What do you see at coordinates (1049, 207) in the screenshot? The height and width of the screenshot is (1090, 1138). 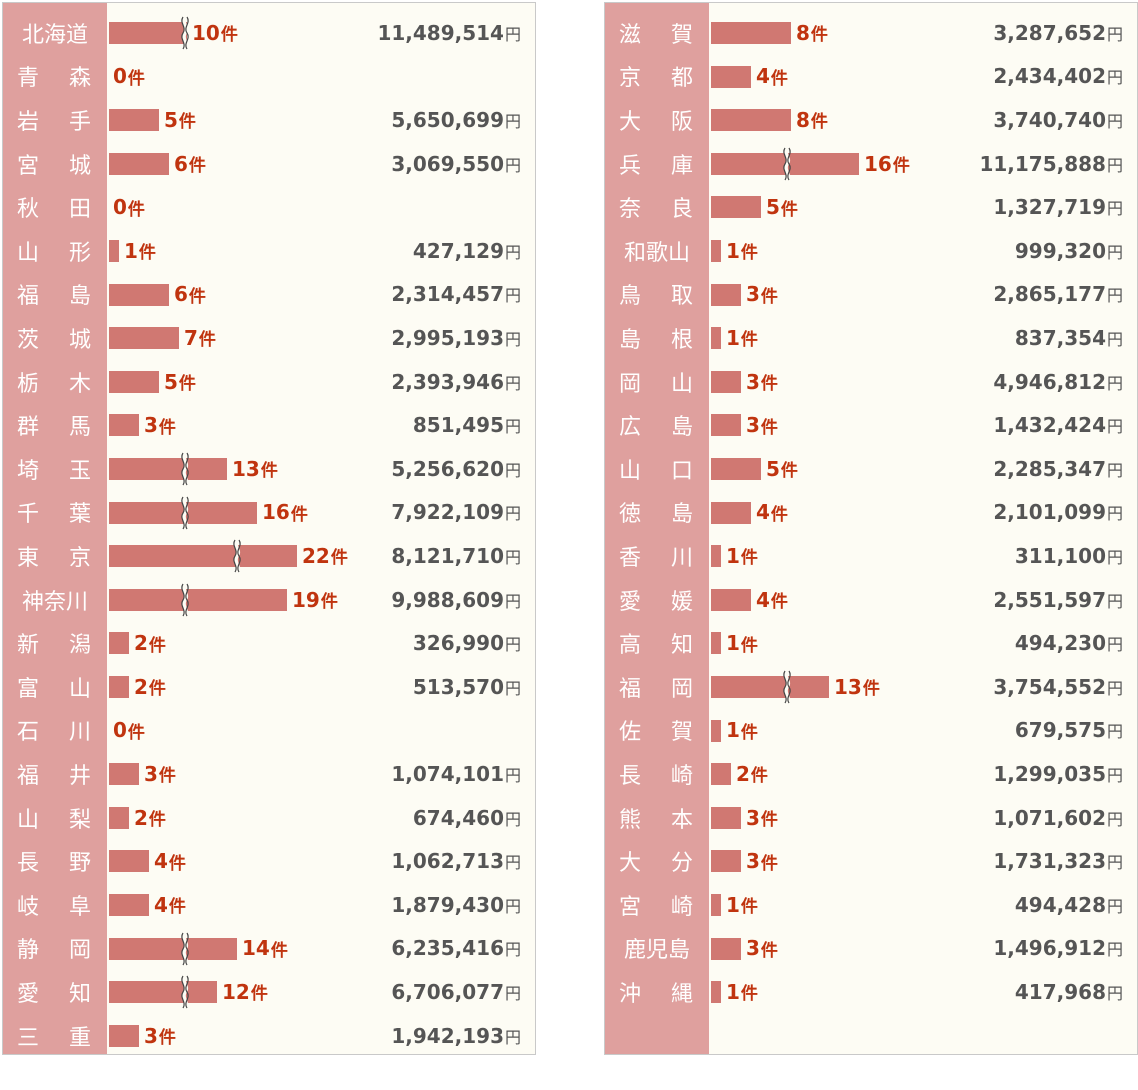 I see `amount-value: 1,327,719` at bounding box center [1049, 207].